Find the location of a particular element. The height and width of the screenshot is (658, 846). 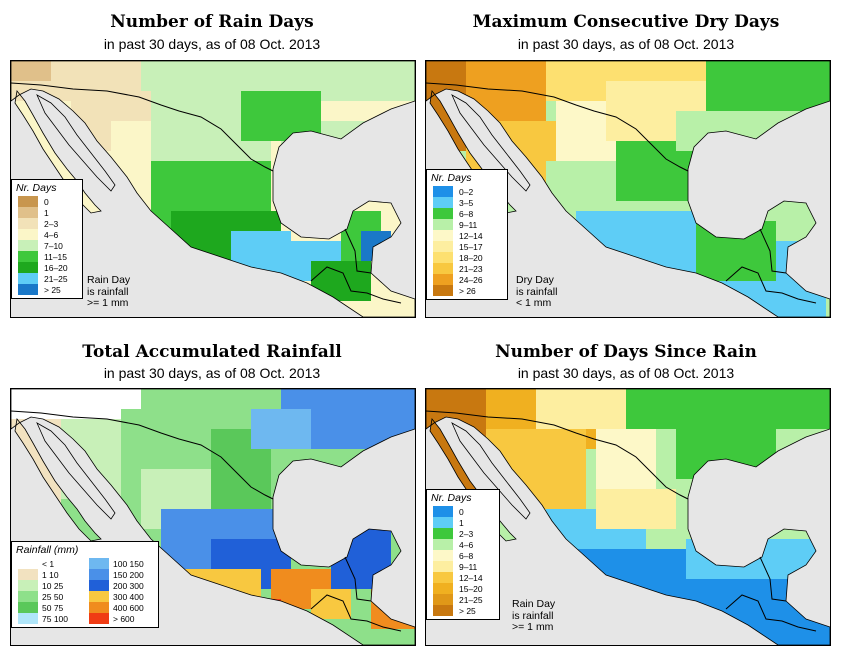

legend-item: 10 25 is located at coordinates (49, 585).